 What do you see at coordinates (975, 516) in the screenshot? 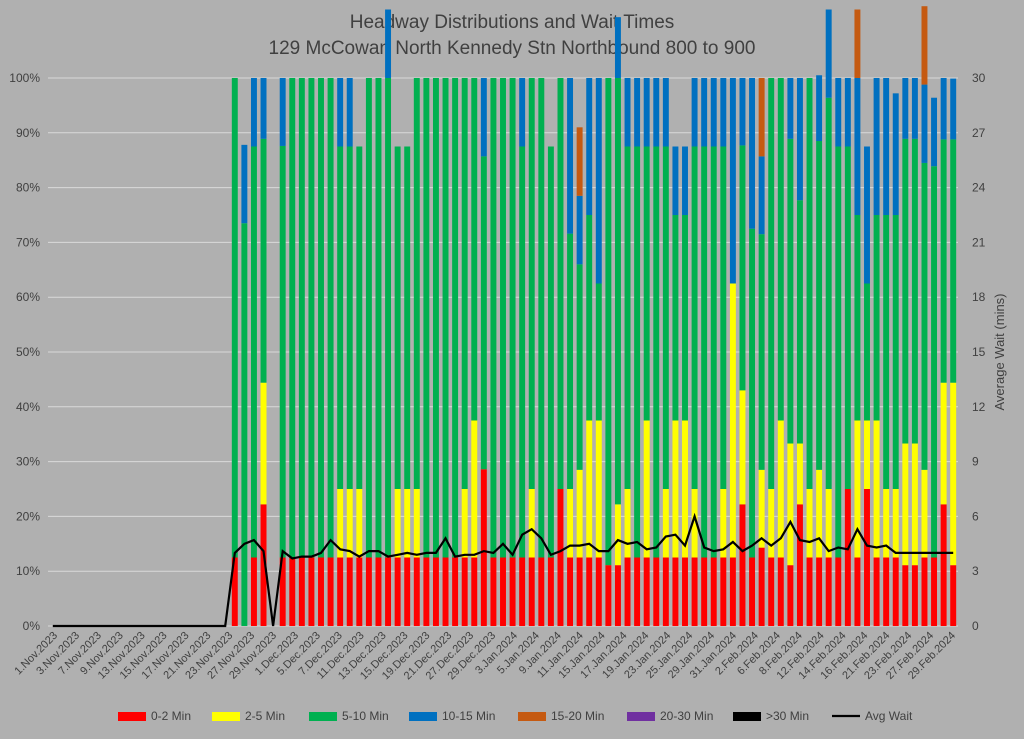
I see `y2-tick-label: 6` at bounding box center [975, 516].